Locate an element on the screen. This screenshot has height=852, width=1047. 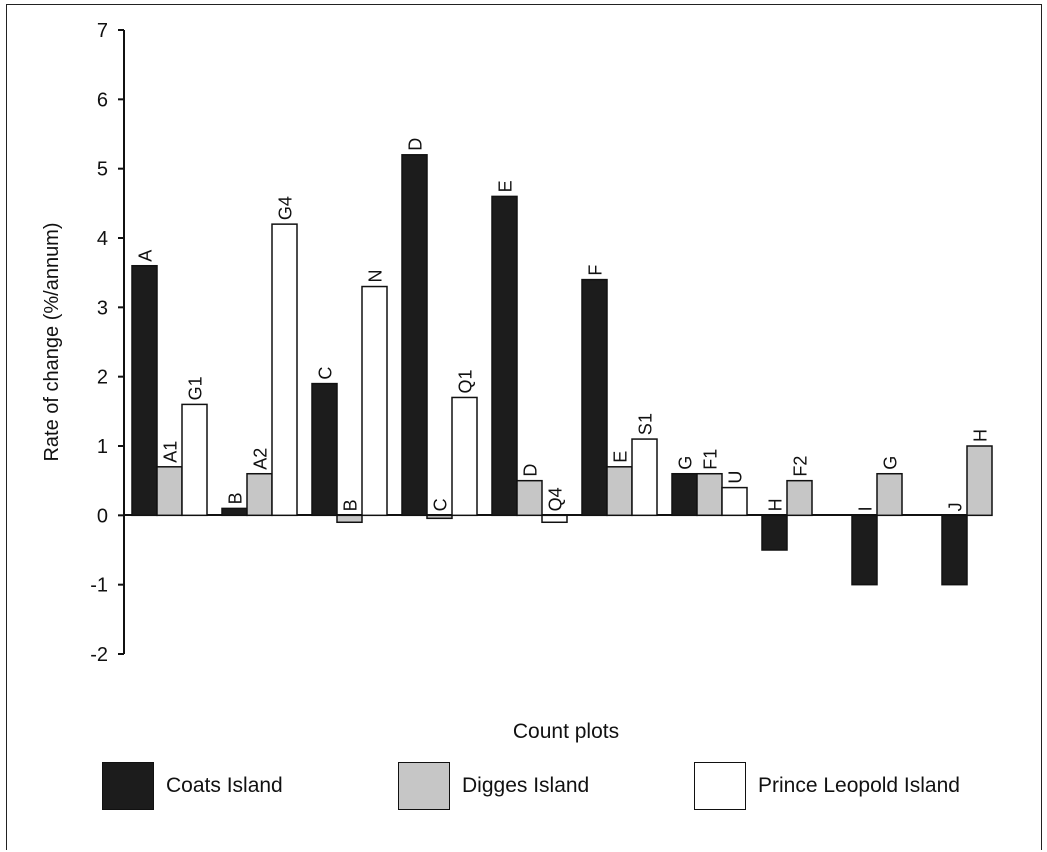
bar-digges-island-c is located at coordinates (439, 517).